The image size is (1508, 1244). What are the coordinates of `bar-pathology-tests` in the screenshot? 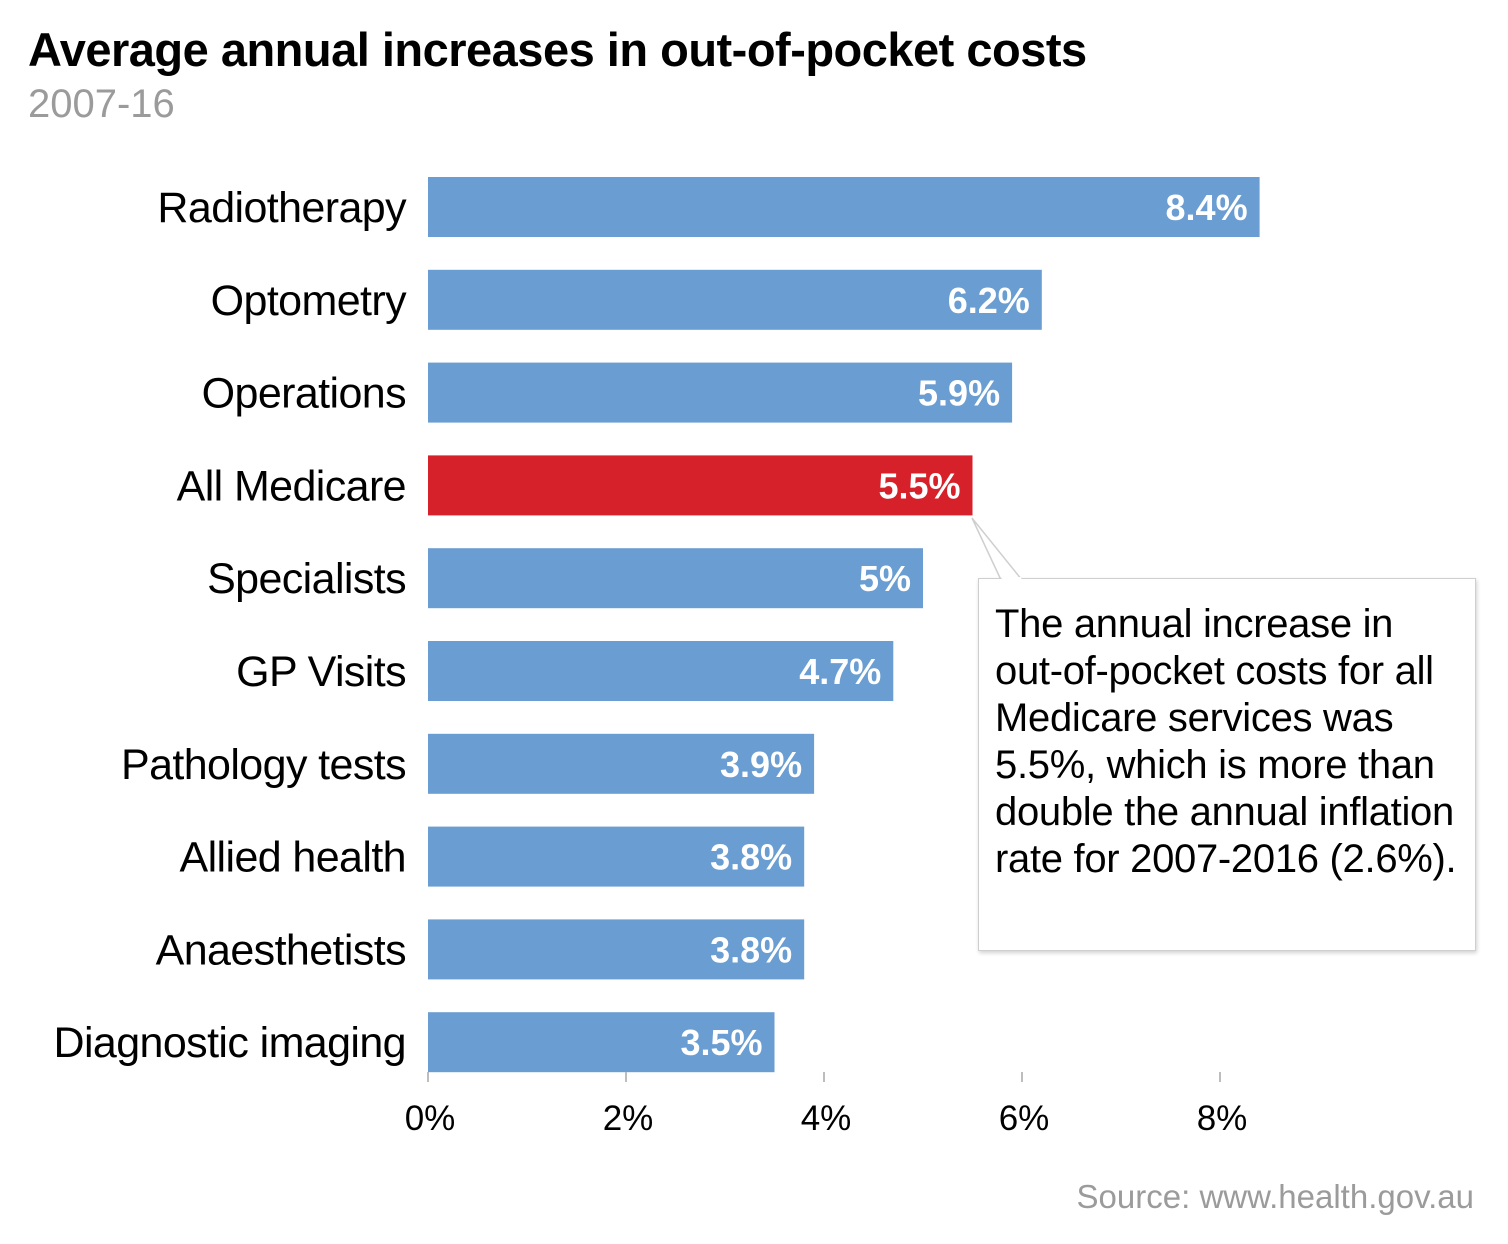 It's located at (621, 763).